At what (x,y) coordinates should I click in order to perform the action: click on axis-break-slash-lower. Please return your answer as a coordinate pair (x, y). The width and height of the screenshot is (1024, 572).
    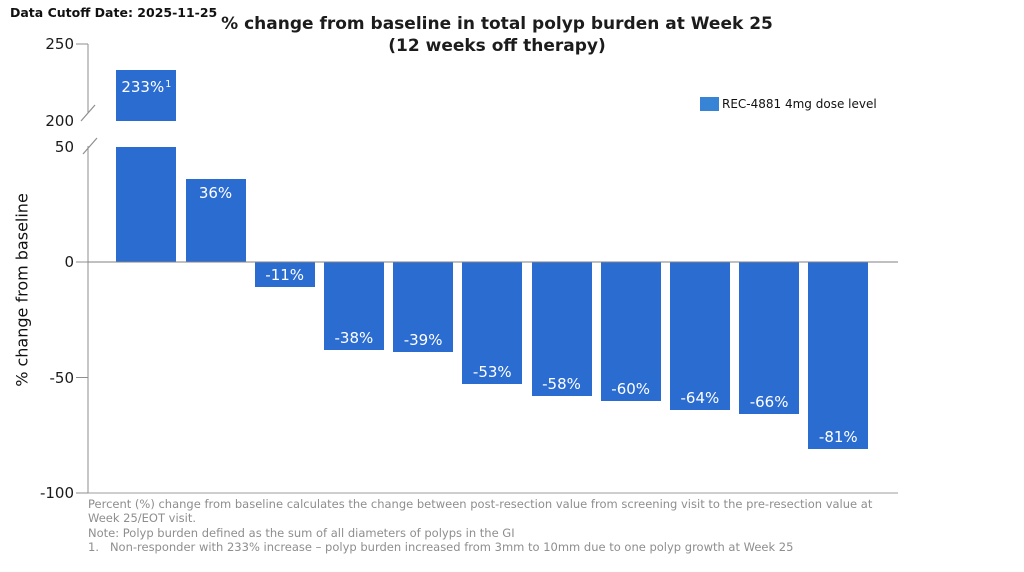
    Looking at the image, I should click on (90, 146).